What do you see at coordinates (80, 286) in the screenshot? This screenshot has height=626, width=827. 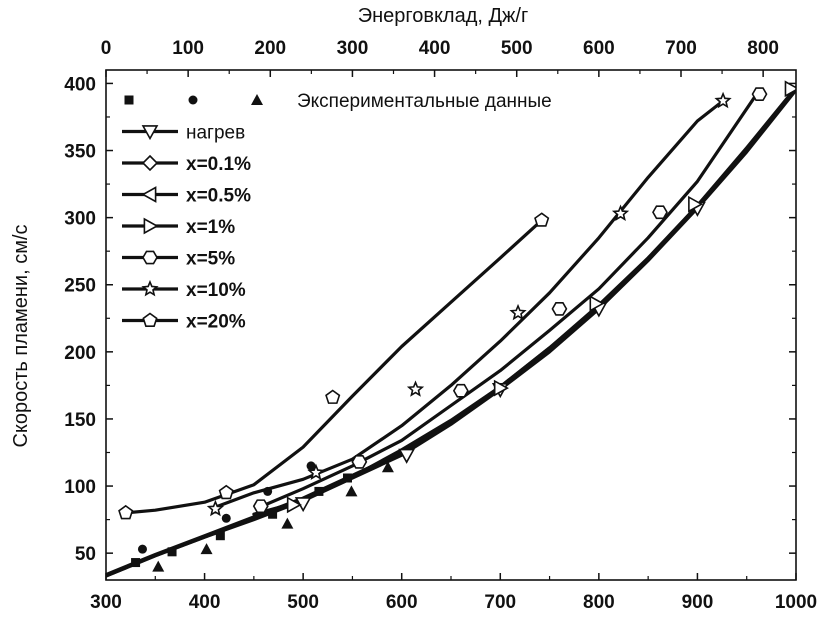 I see `y-tick-label: 250` at bounding box center [80, 286].